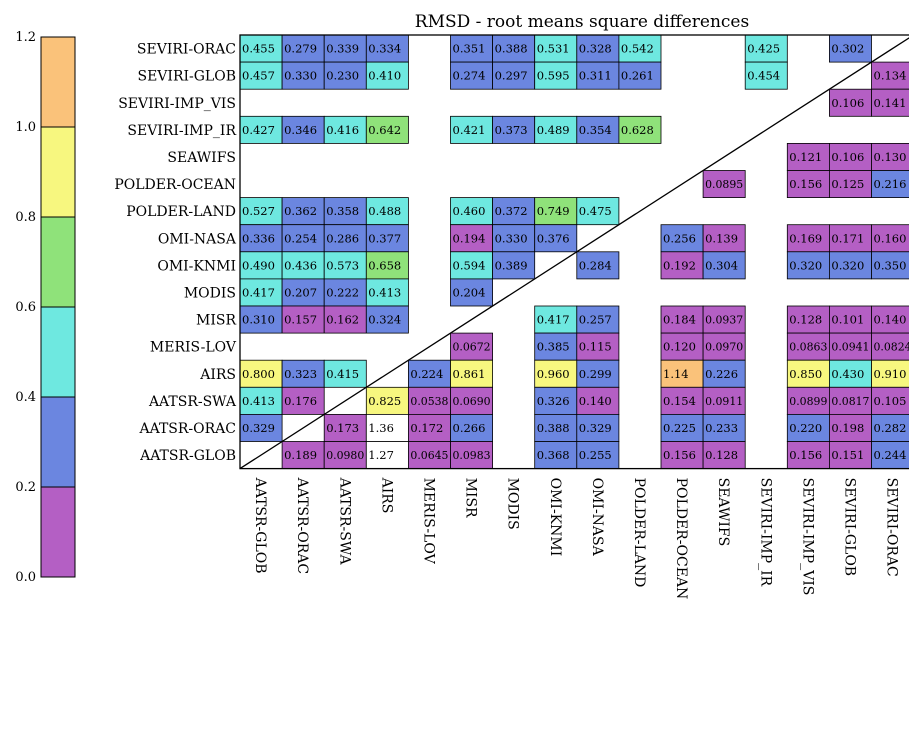 This screenshot has width=909, height=734. I want to click on column-label: MERIS-LOV, so click(428, 521).